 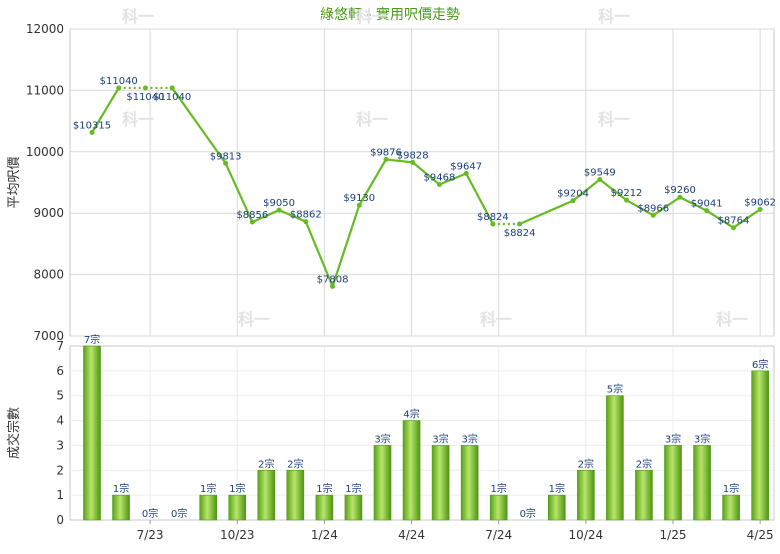 I want to click on price-data-label: $9050, so click(x=279, y=203).